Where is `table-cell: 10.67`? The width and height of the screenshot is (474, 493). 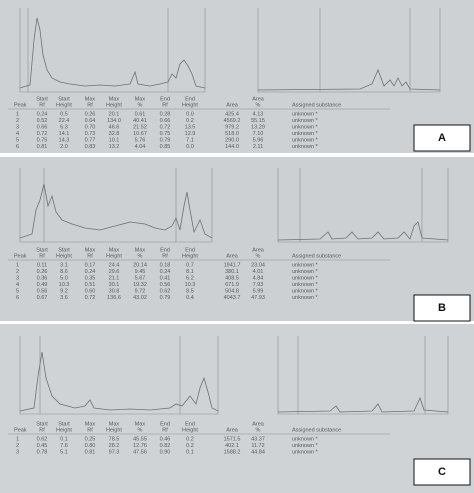 table-cell: 10.67 is located at coordinates (140, 134).